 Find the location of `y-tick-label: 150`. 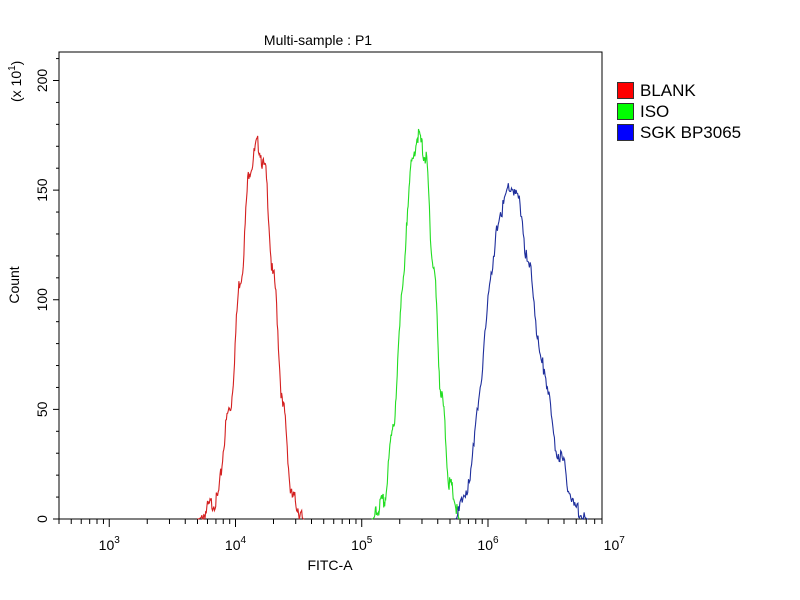

y-tick-label: 150 is located at coordinates (42, 190).